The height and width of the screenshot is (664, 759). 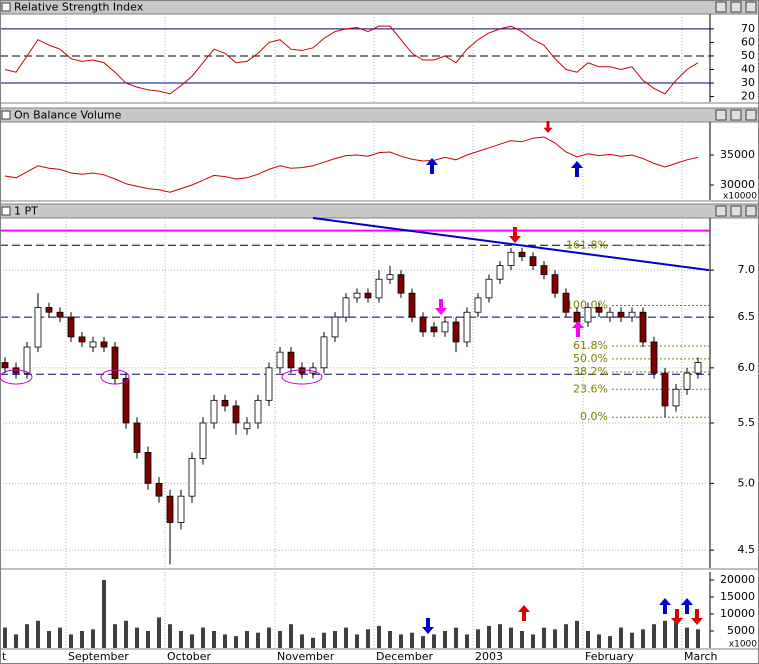 I want to click on panel-title: Relative Strength Index, so click(x=79, y=7).